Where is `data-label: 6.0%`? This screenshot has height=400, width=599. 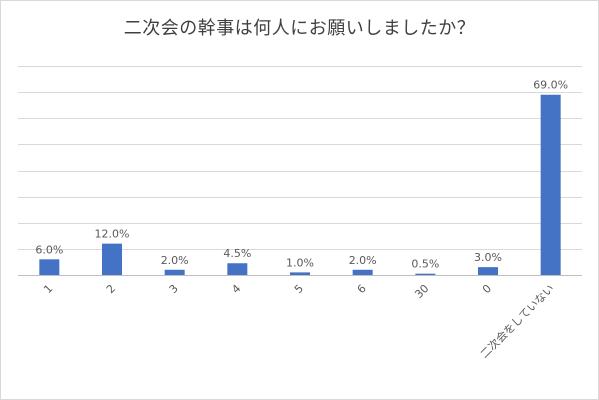 data-label: 6.0% is located at coordinates (49, 249).